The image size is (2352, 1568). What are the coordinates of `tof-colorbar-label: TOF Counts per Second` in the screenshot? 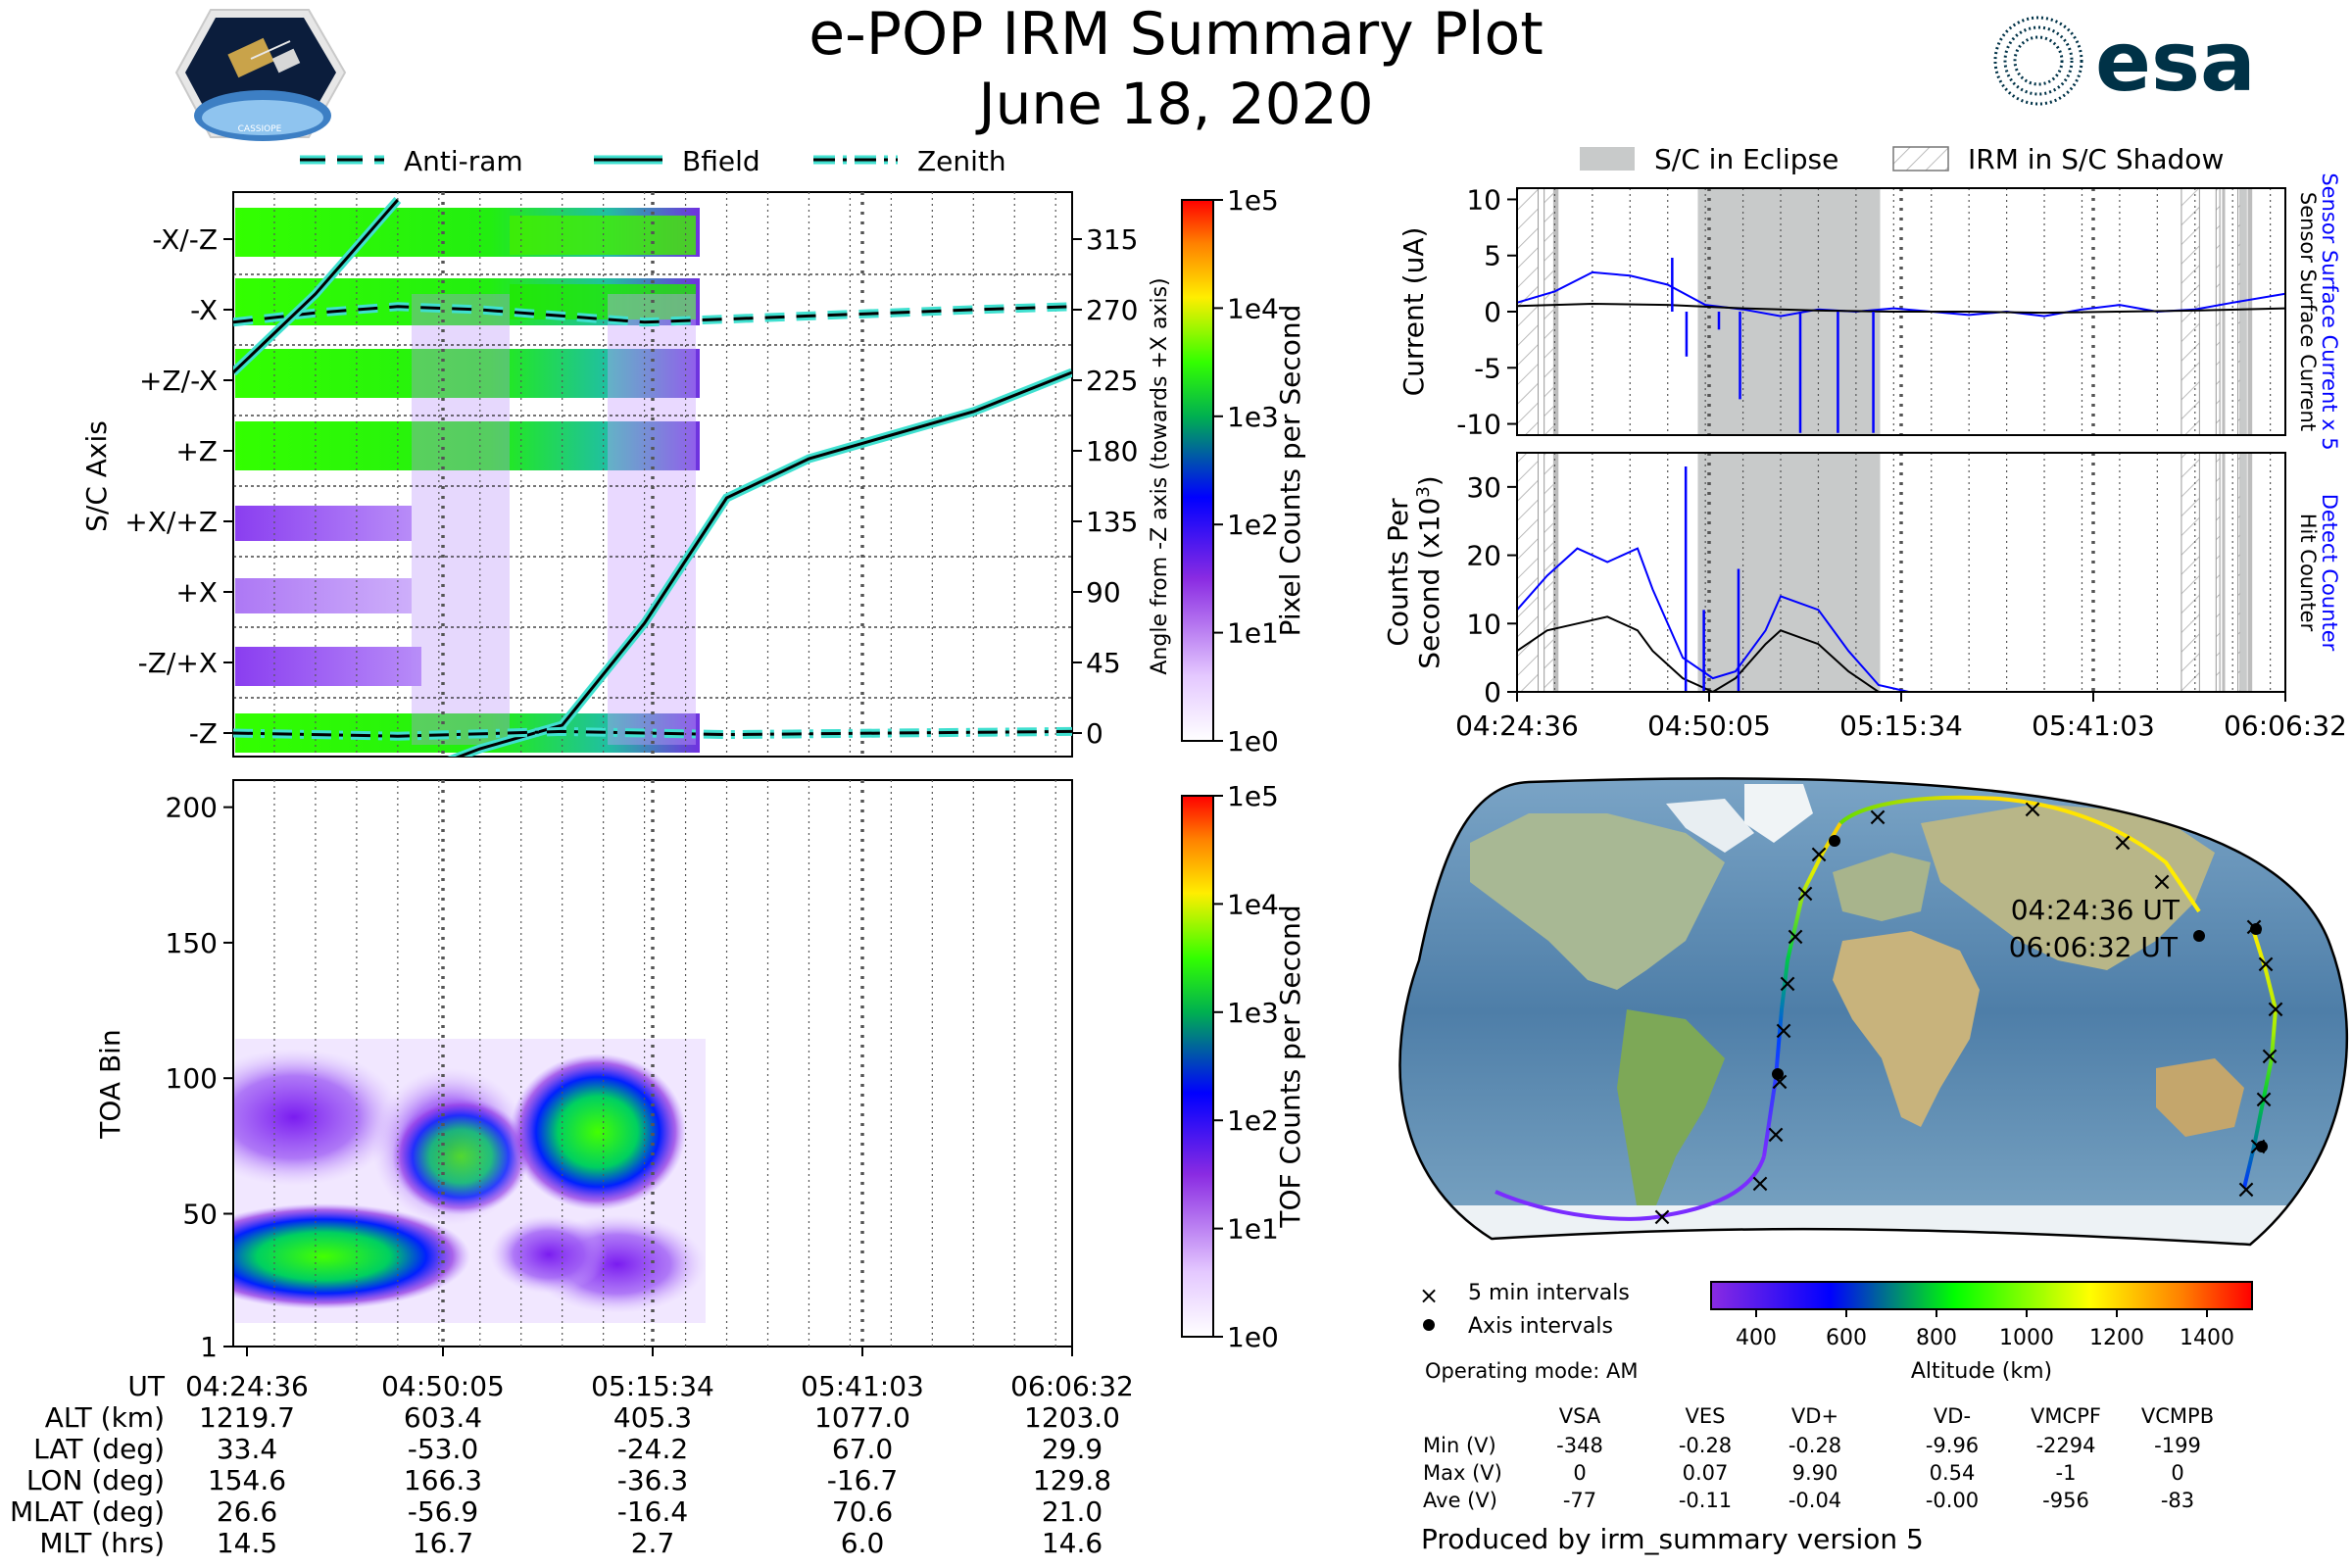 It's located at (1290, 1066).